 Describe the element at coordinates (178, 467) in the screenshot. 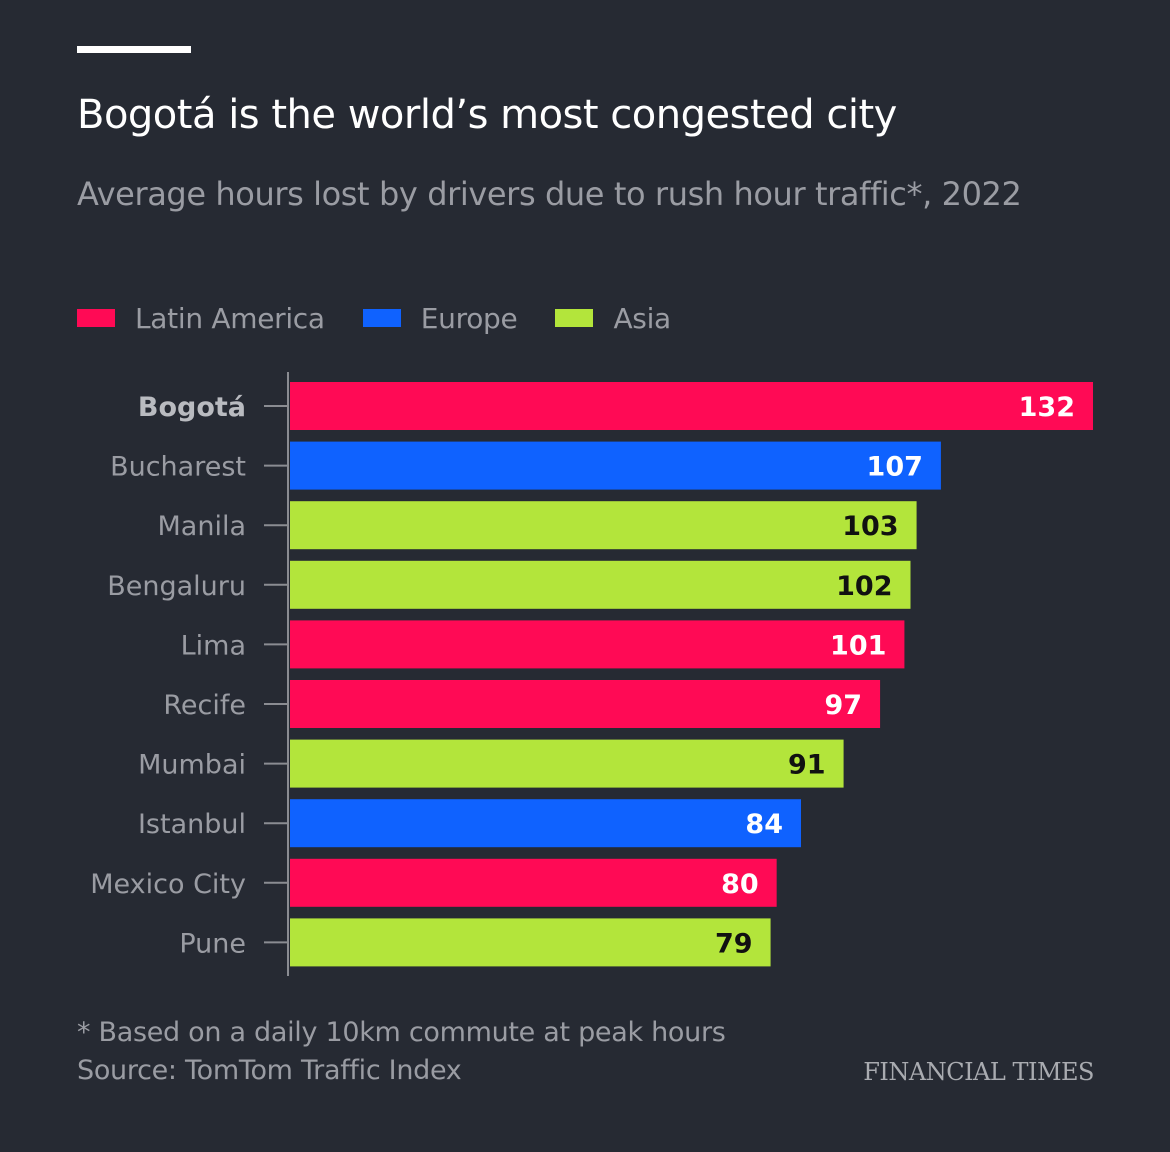

I see `category-label: Bucharest` at that location.